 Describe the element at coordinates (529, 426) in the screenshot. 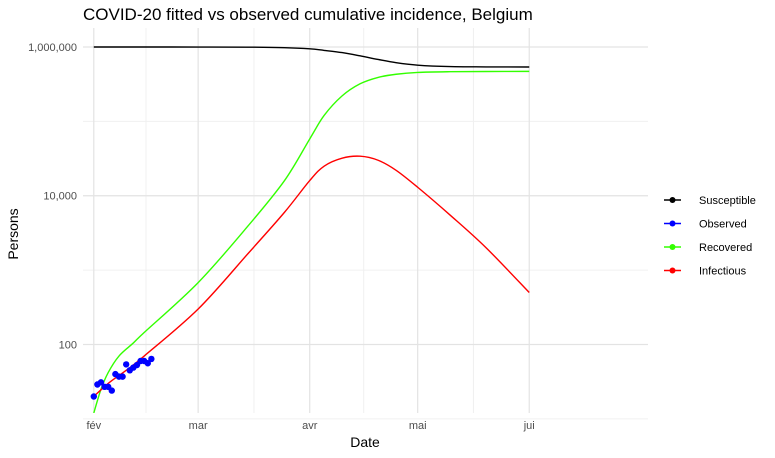

I see `x-tick-label: jui` at that location.